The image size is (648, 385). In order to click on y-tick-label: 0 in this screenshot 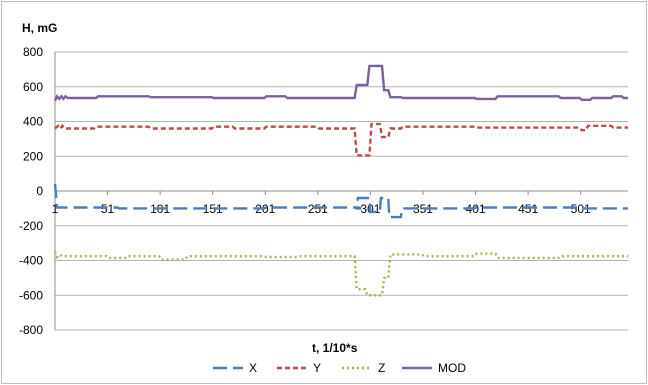, I will do `click(39, 191)`.